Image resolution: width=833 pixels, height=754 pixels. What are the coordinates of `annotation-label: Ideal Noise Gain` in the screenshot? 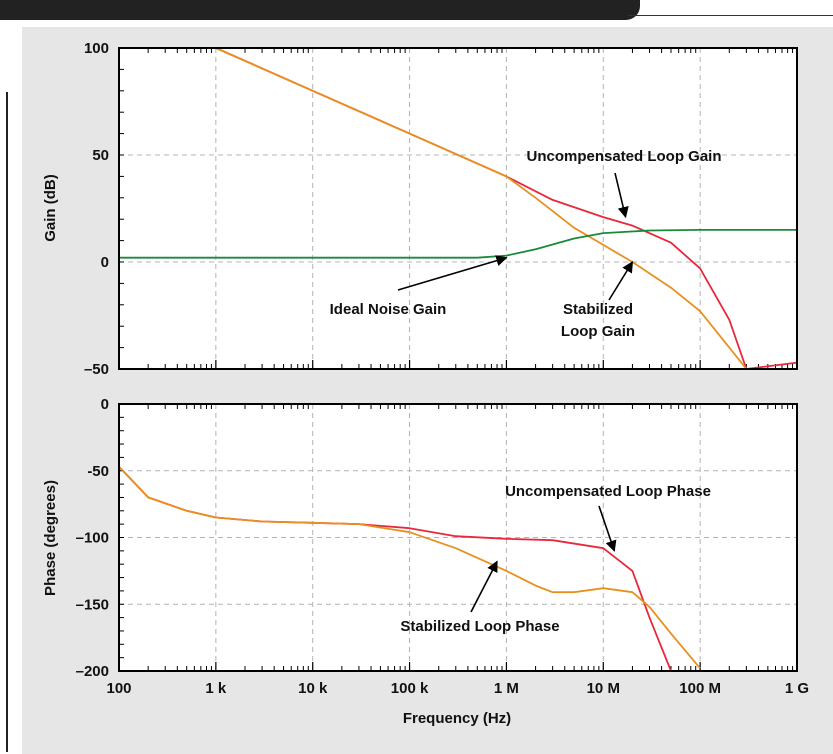 It's located at (388, 309).